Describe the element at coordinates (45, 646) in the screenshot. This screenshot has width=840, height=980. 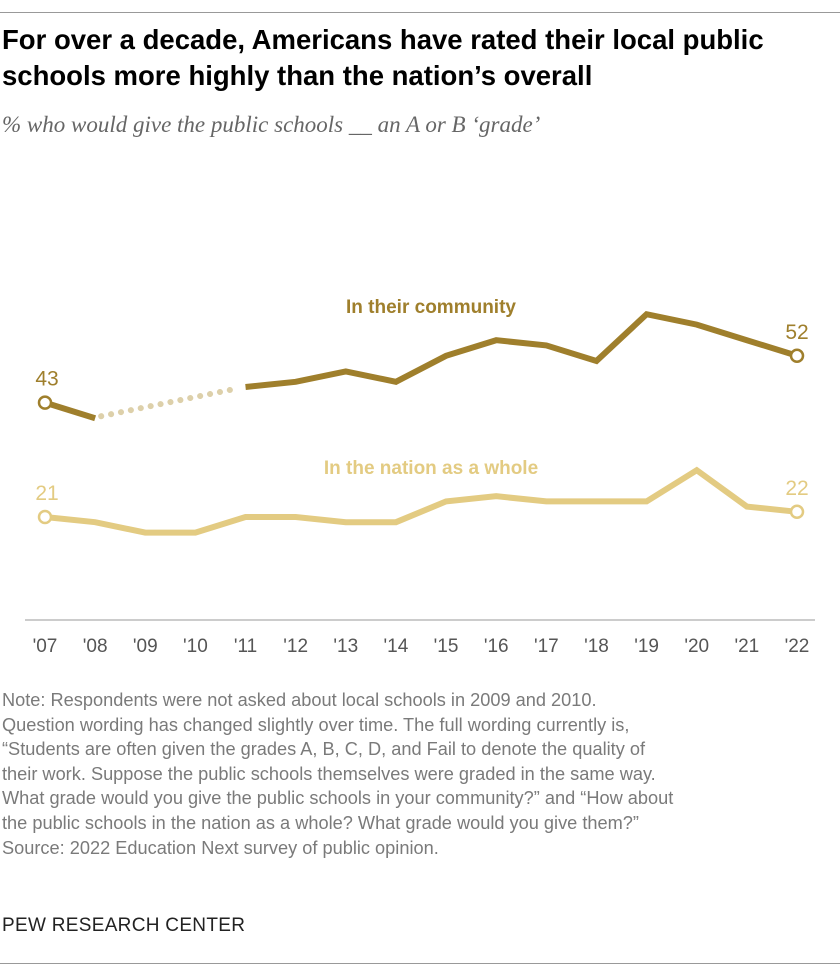
I see `x-tick-label: '07` at that location.